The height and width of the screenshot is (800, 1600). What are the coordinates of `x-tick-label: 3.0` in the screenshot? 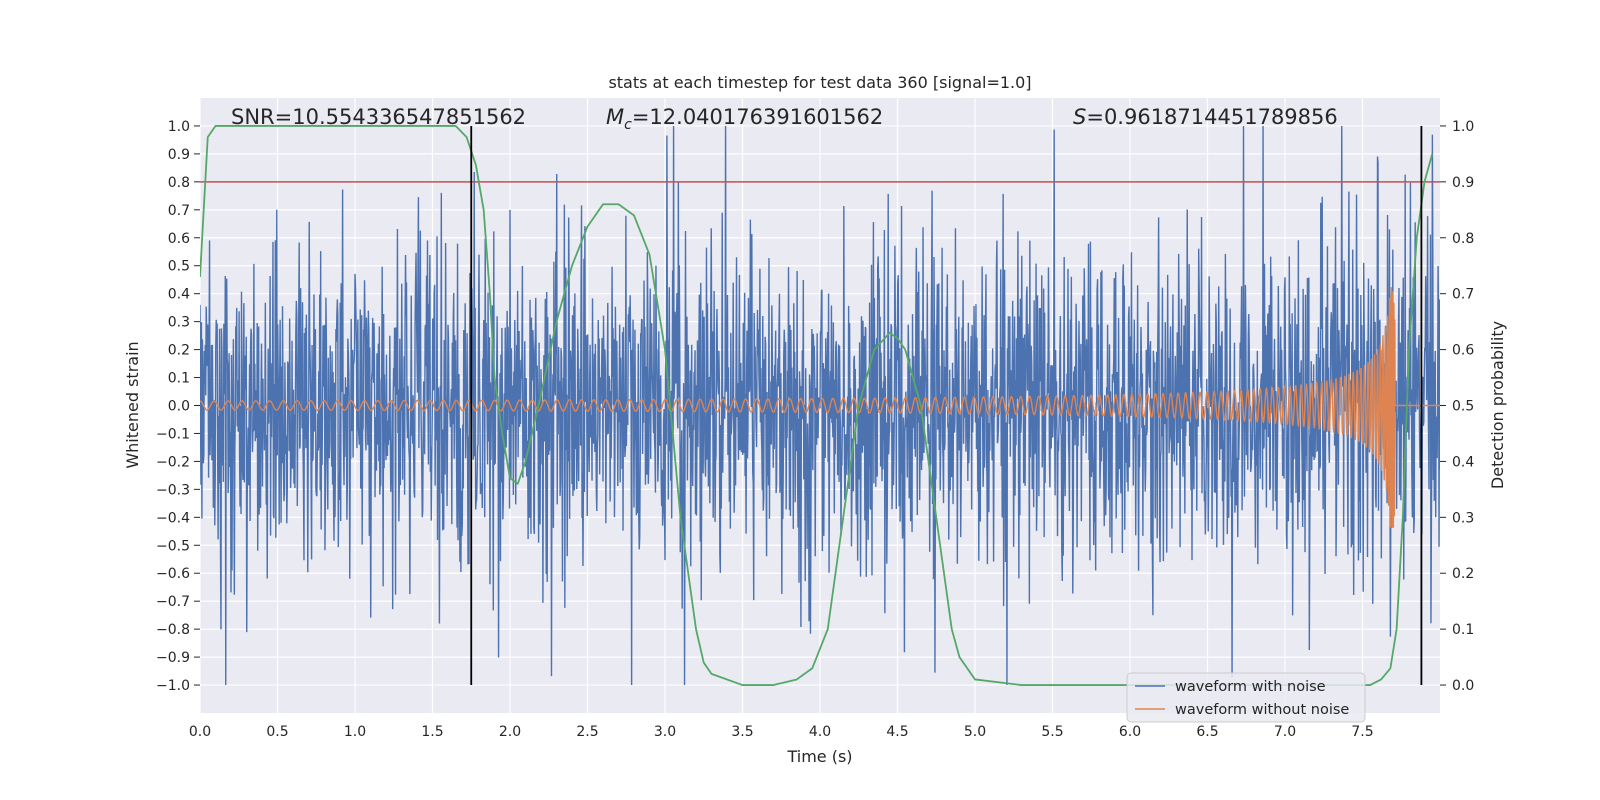 It's located at (665, 732).